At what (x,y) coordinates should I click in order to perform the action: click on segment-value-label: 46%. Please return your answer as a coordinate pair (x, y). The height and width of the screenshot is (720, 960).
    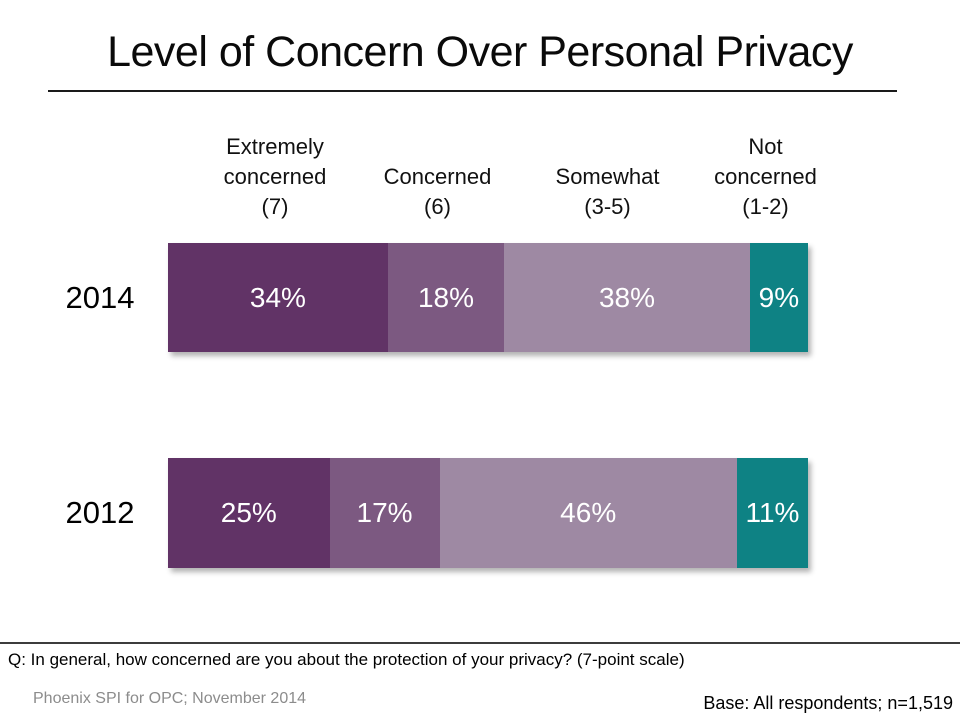
    Looking at the image, I should click on (588, 512).